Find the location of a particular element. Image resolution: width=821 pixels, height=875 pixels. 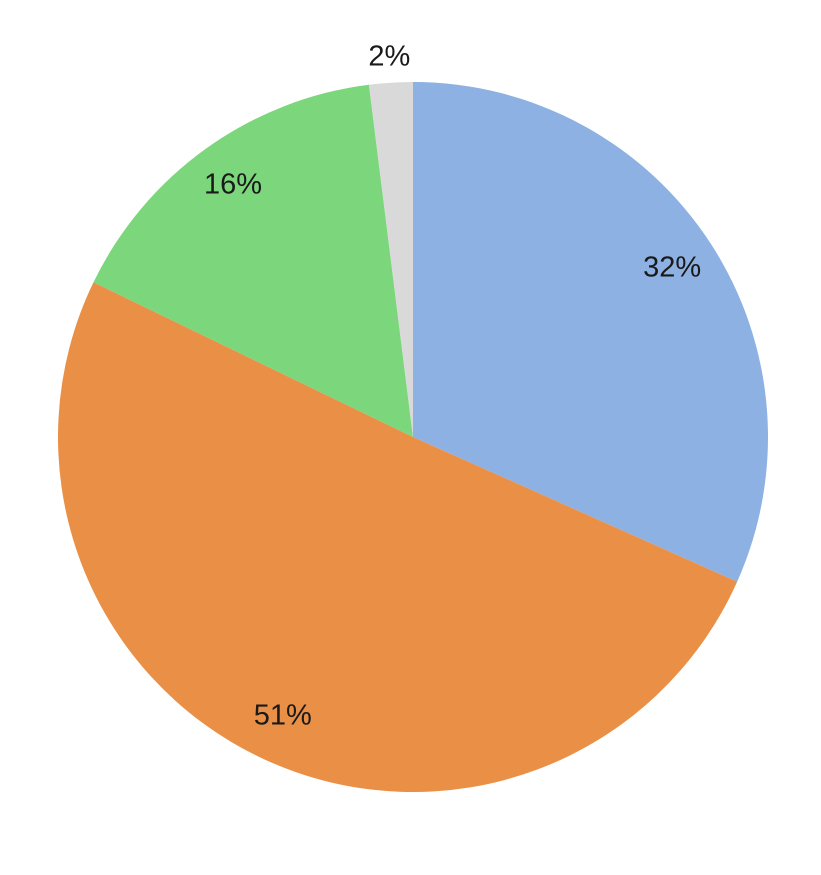

data-label: 2% is located at coordinates (389, 57).